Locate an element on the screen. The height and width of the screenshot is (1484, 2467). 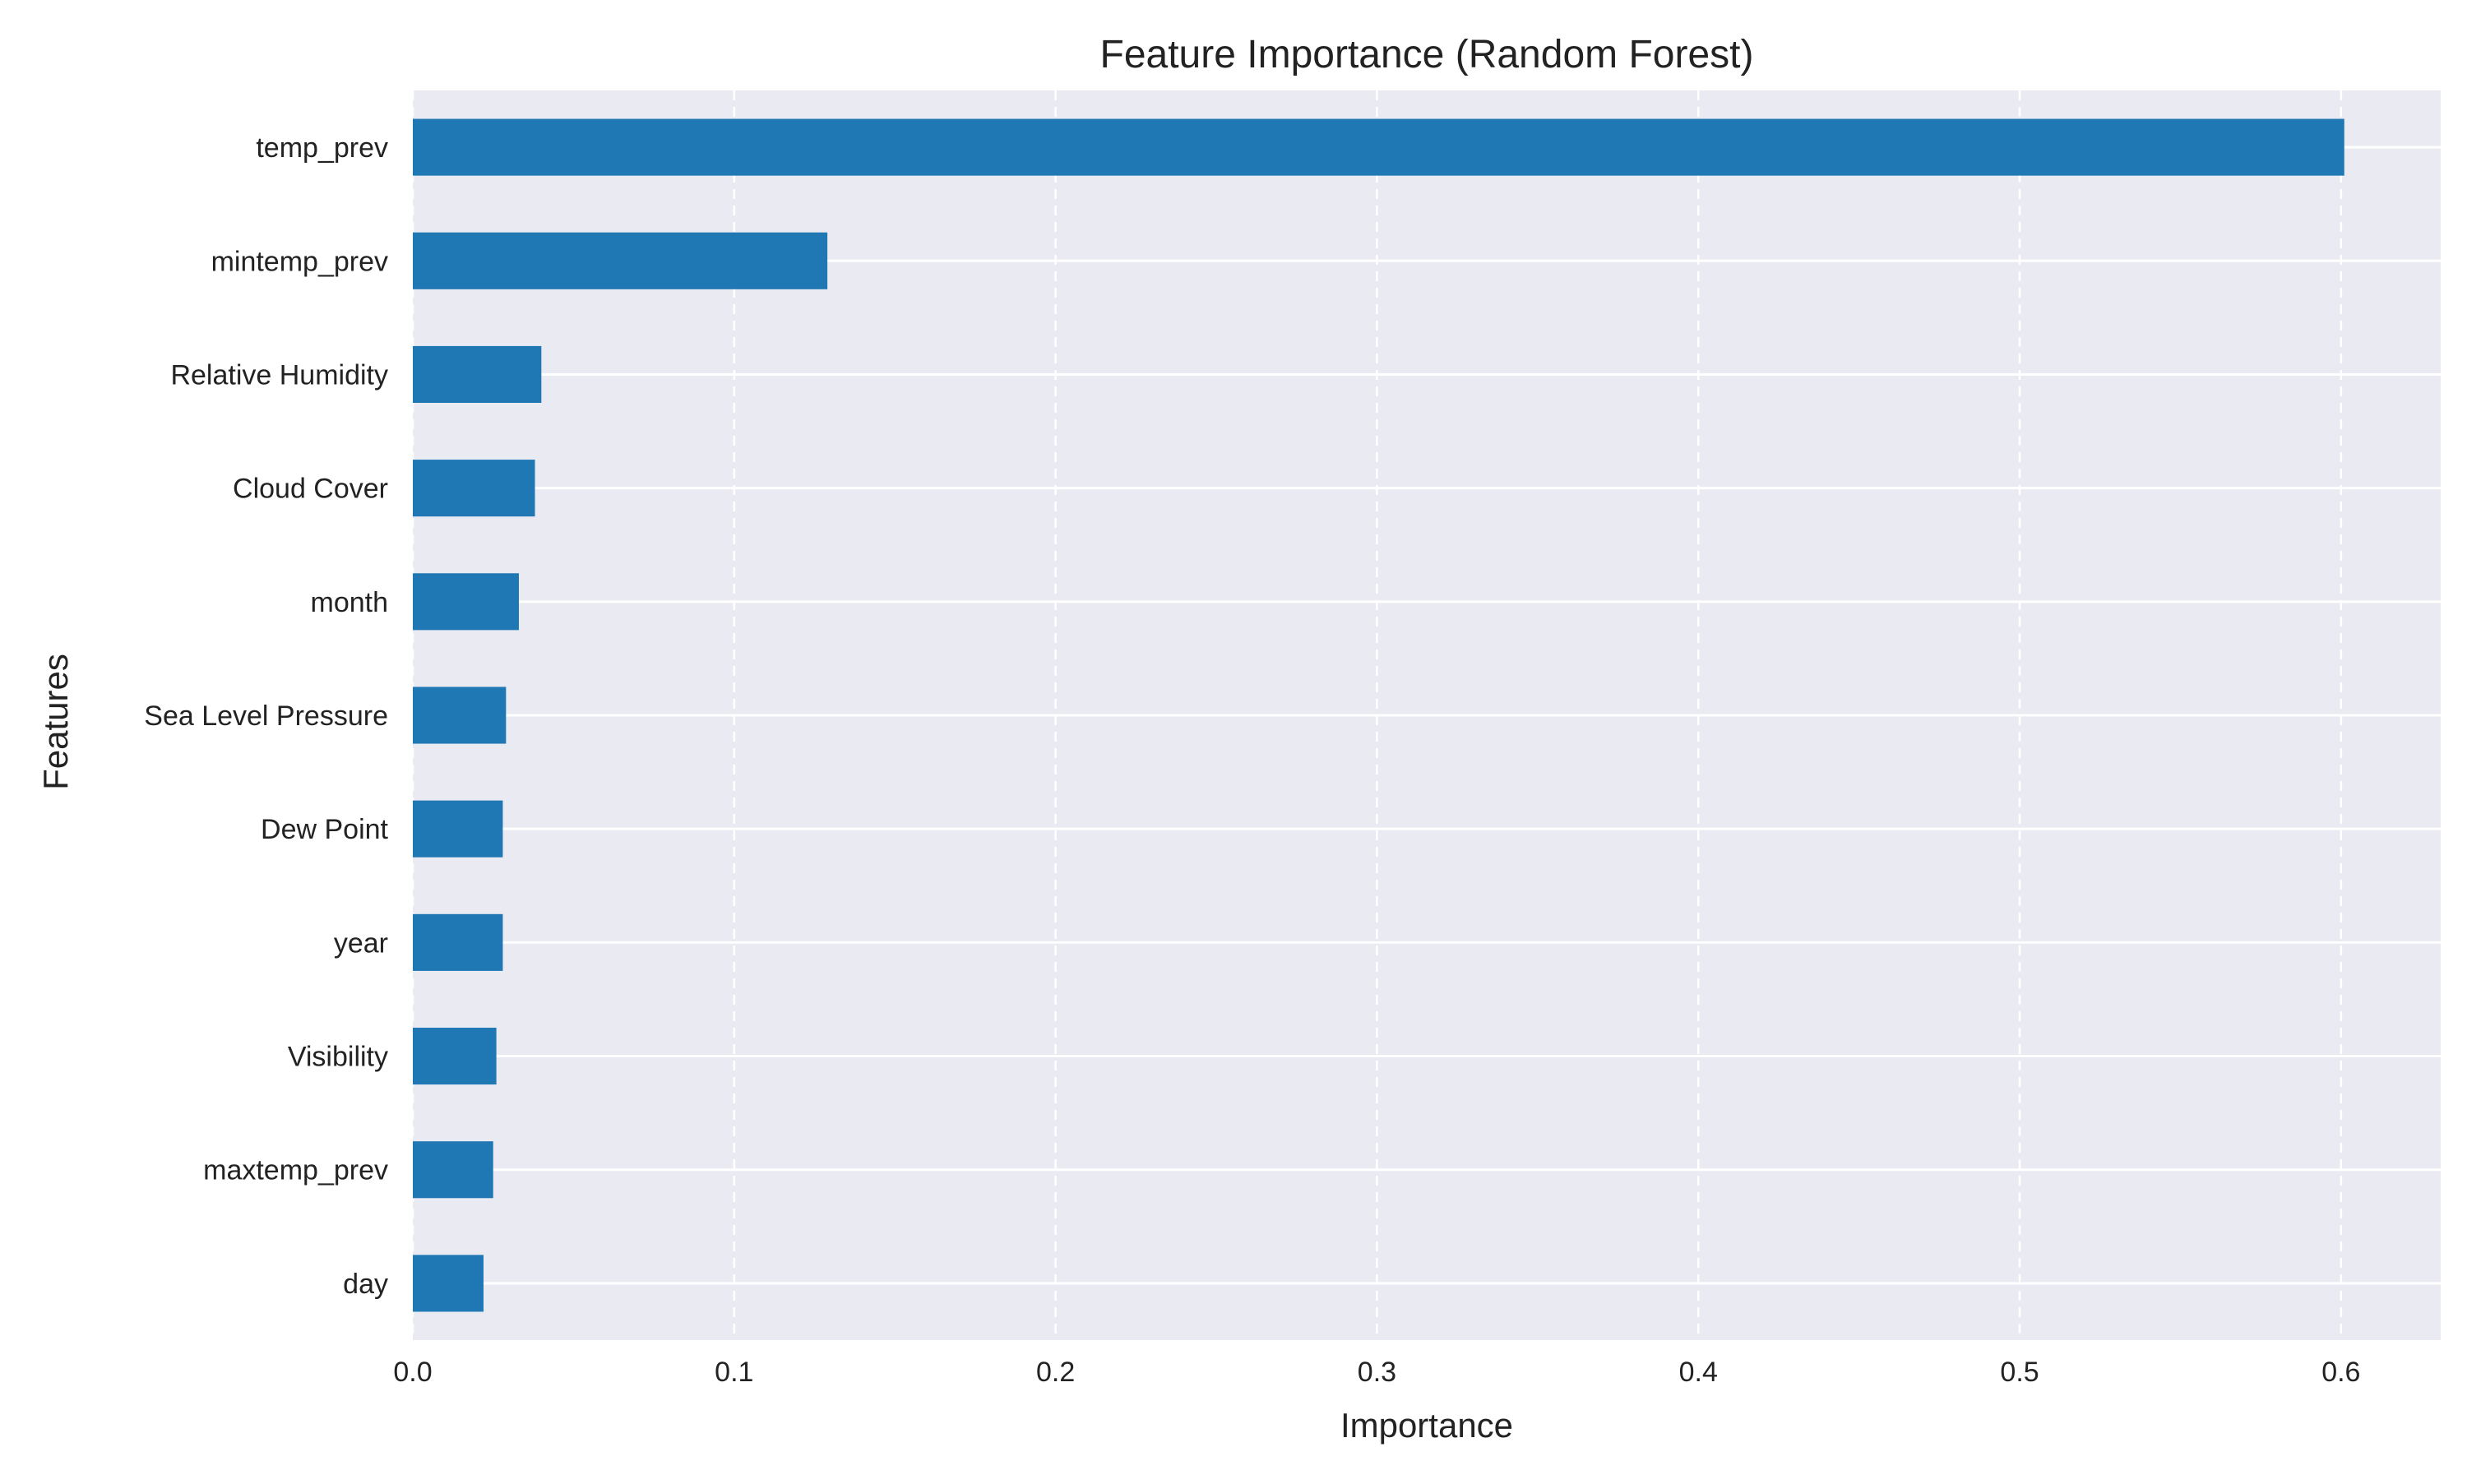
x-tick-label: 0.1 is located at coordinates (734, 1373).